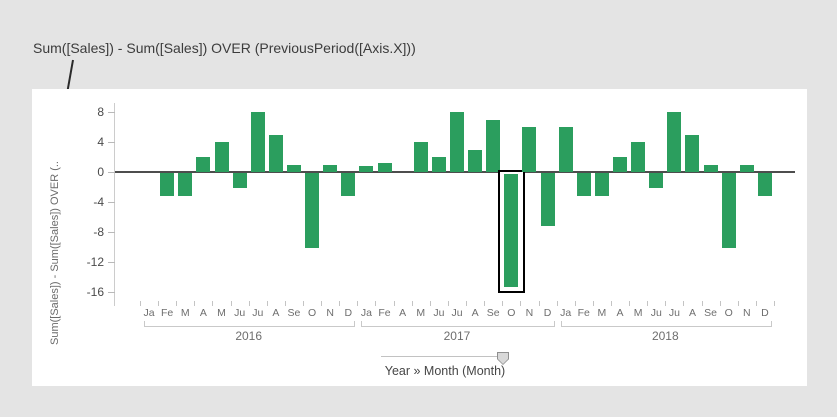 This screenshot has width=837, height=417. What do you see at coordinates (95, 262) in the screenshot?
I see `y-tick-label: -12` at bounding box center [95, 262].